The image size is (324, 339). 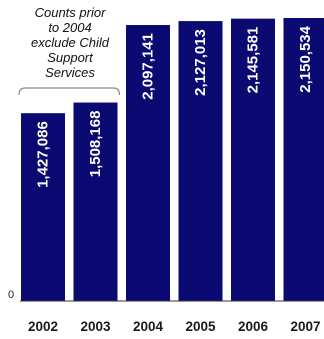 I want to click on x-tick-label-2004: 2004, so click(x=148, y=326).